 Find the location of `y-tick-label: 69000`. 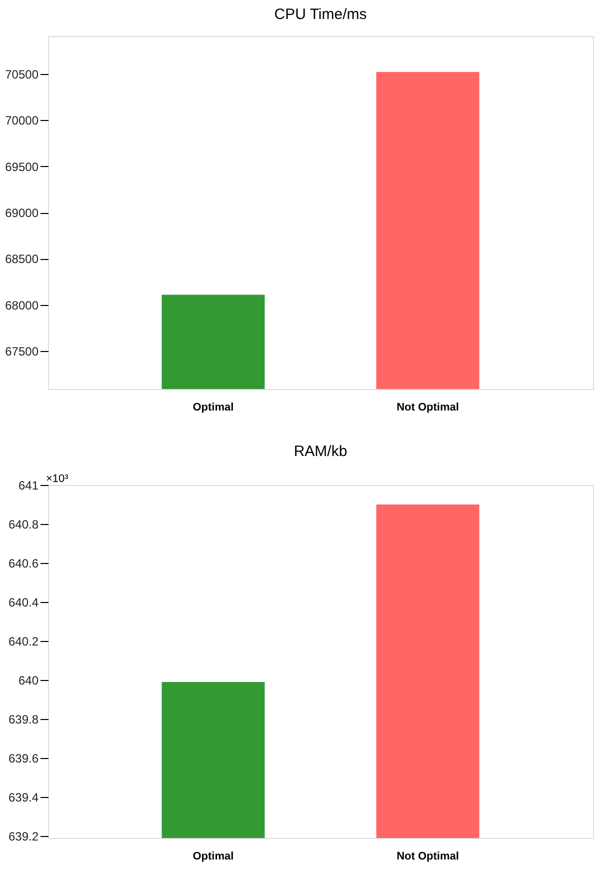

y-tick-label: 69000 is located at coordinates (22, 213).